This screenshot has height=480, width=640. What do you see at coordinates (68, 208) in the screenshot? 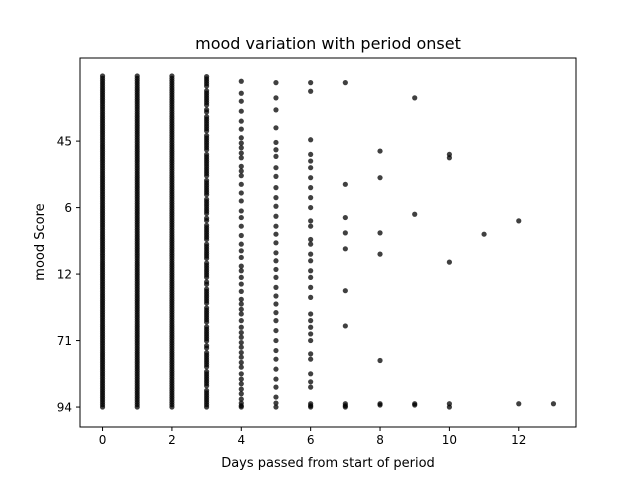
I see `y-tick-label: 6` at bounding box center [68, 208].